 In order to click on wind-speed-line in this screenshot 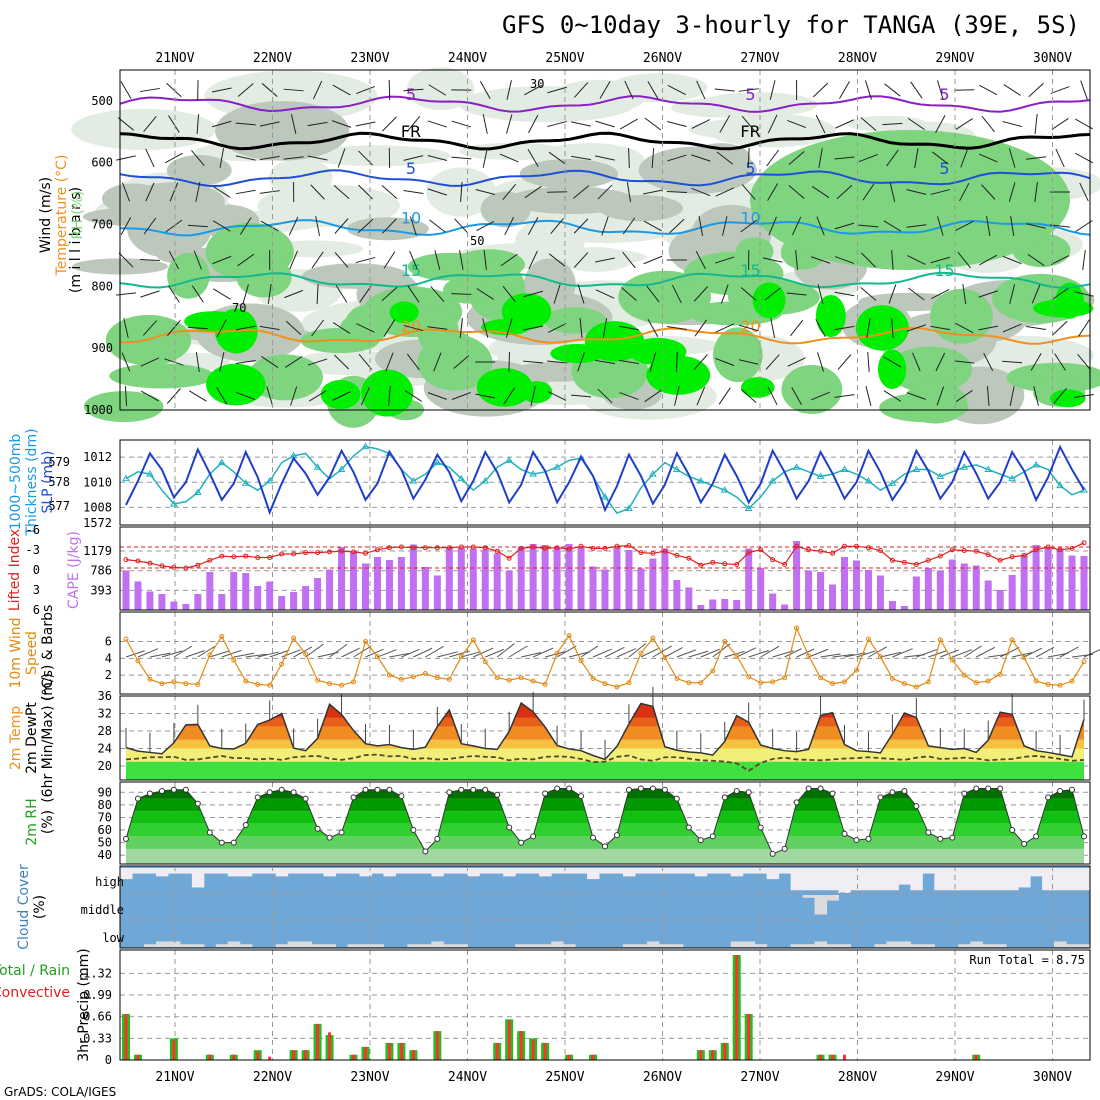, I will do `click(605, 657)`.